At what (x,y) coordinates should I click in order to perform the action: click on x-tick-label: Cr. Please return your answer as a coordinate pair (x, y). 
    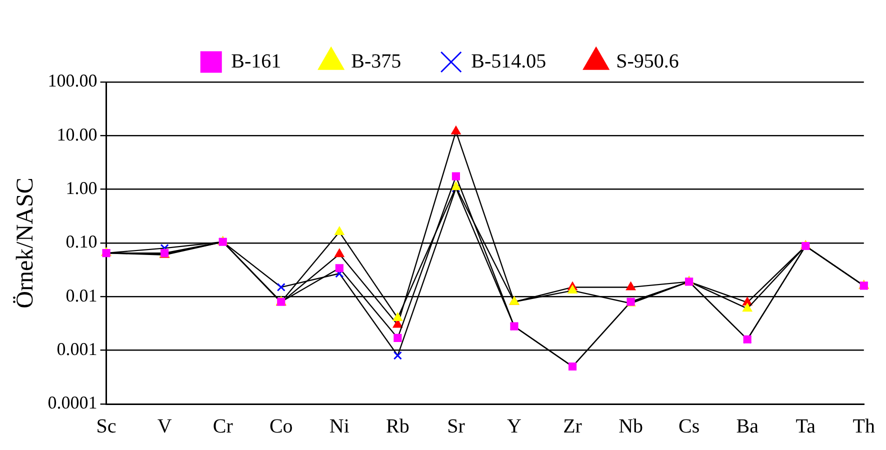
    Looking at the image, I should click on (223, 426).